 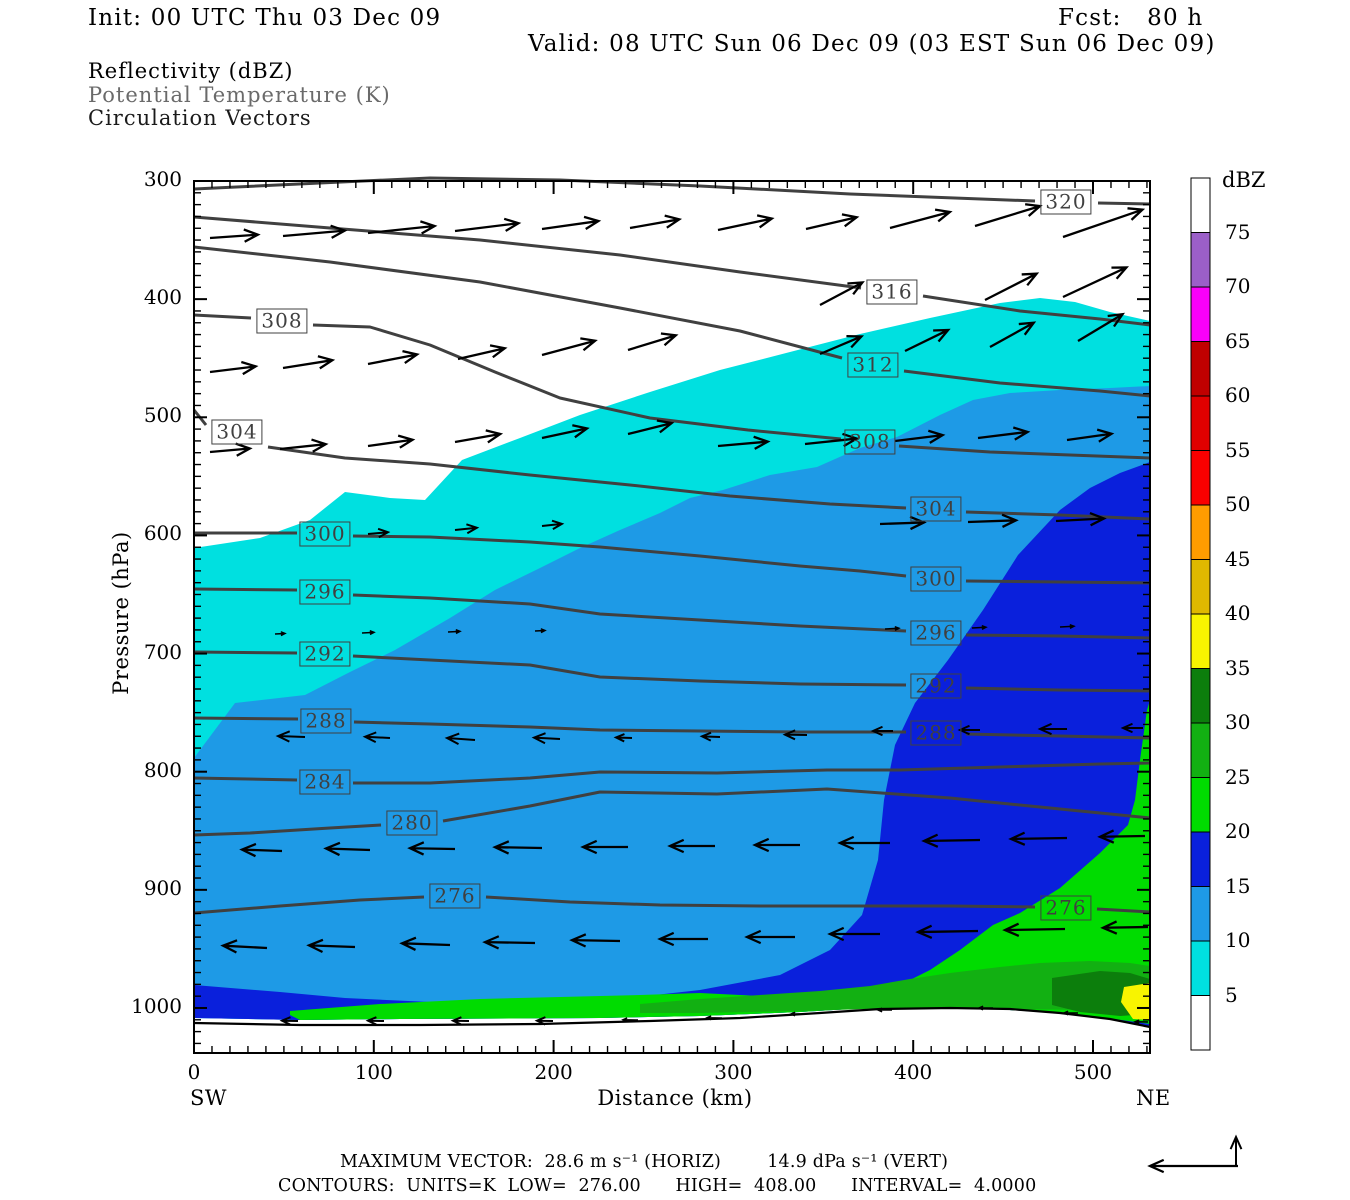 I want to click on forecast-hour-label: Fcst: 80 h, so click(x=1131, y=18).